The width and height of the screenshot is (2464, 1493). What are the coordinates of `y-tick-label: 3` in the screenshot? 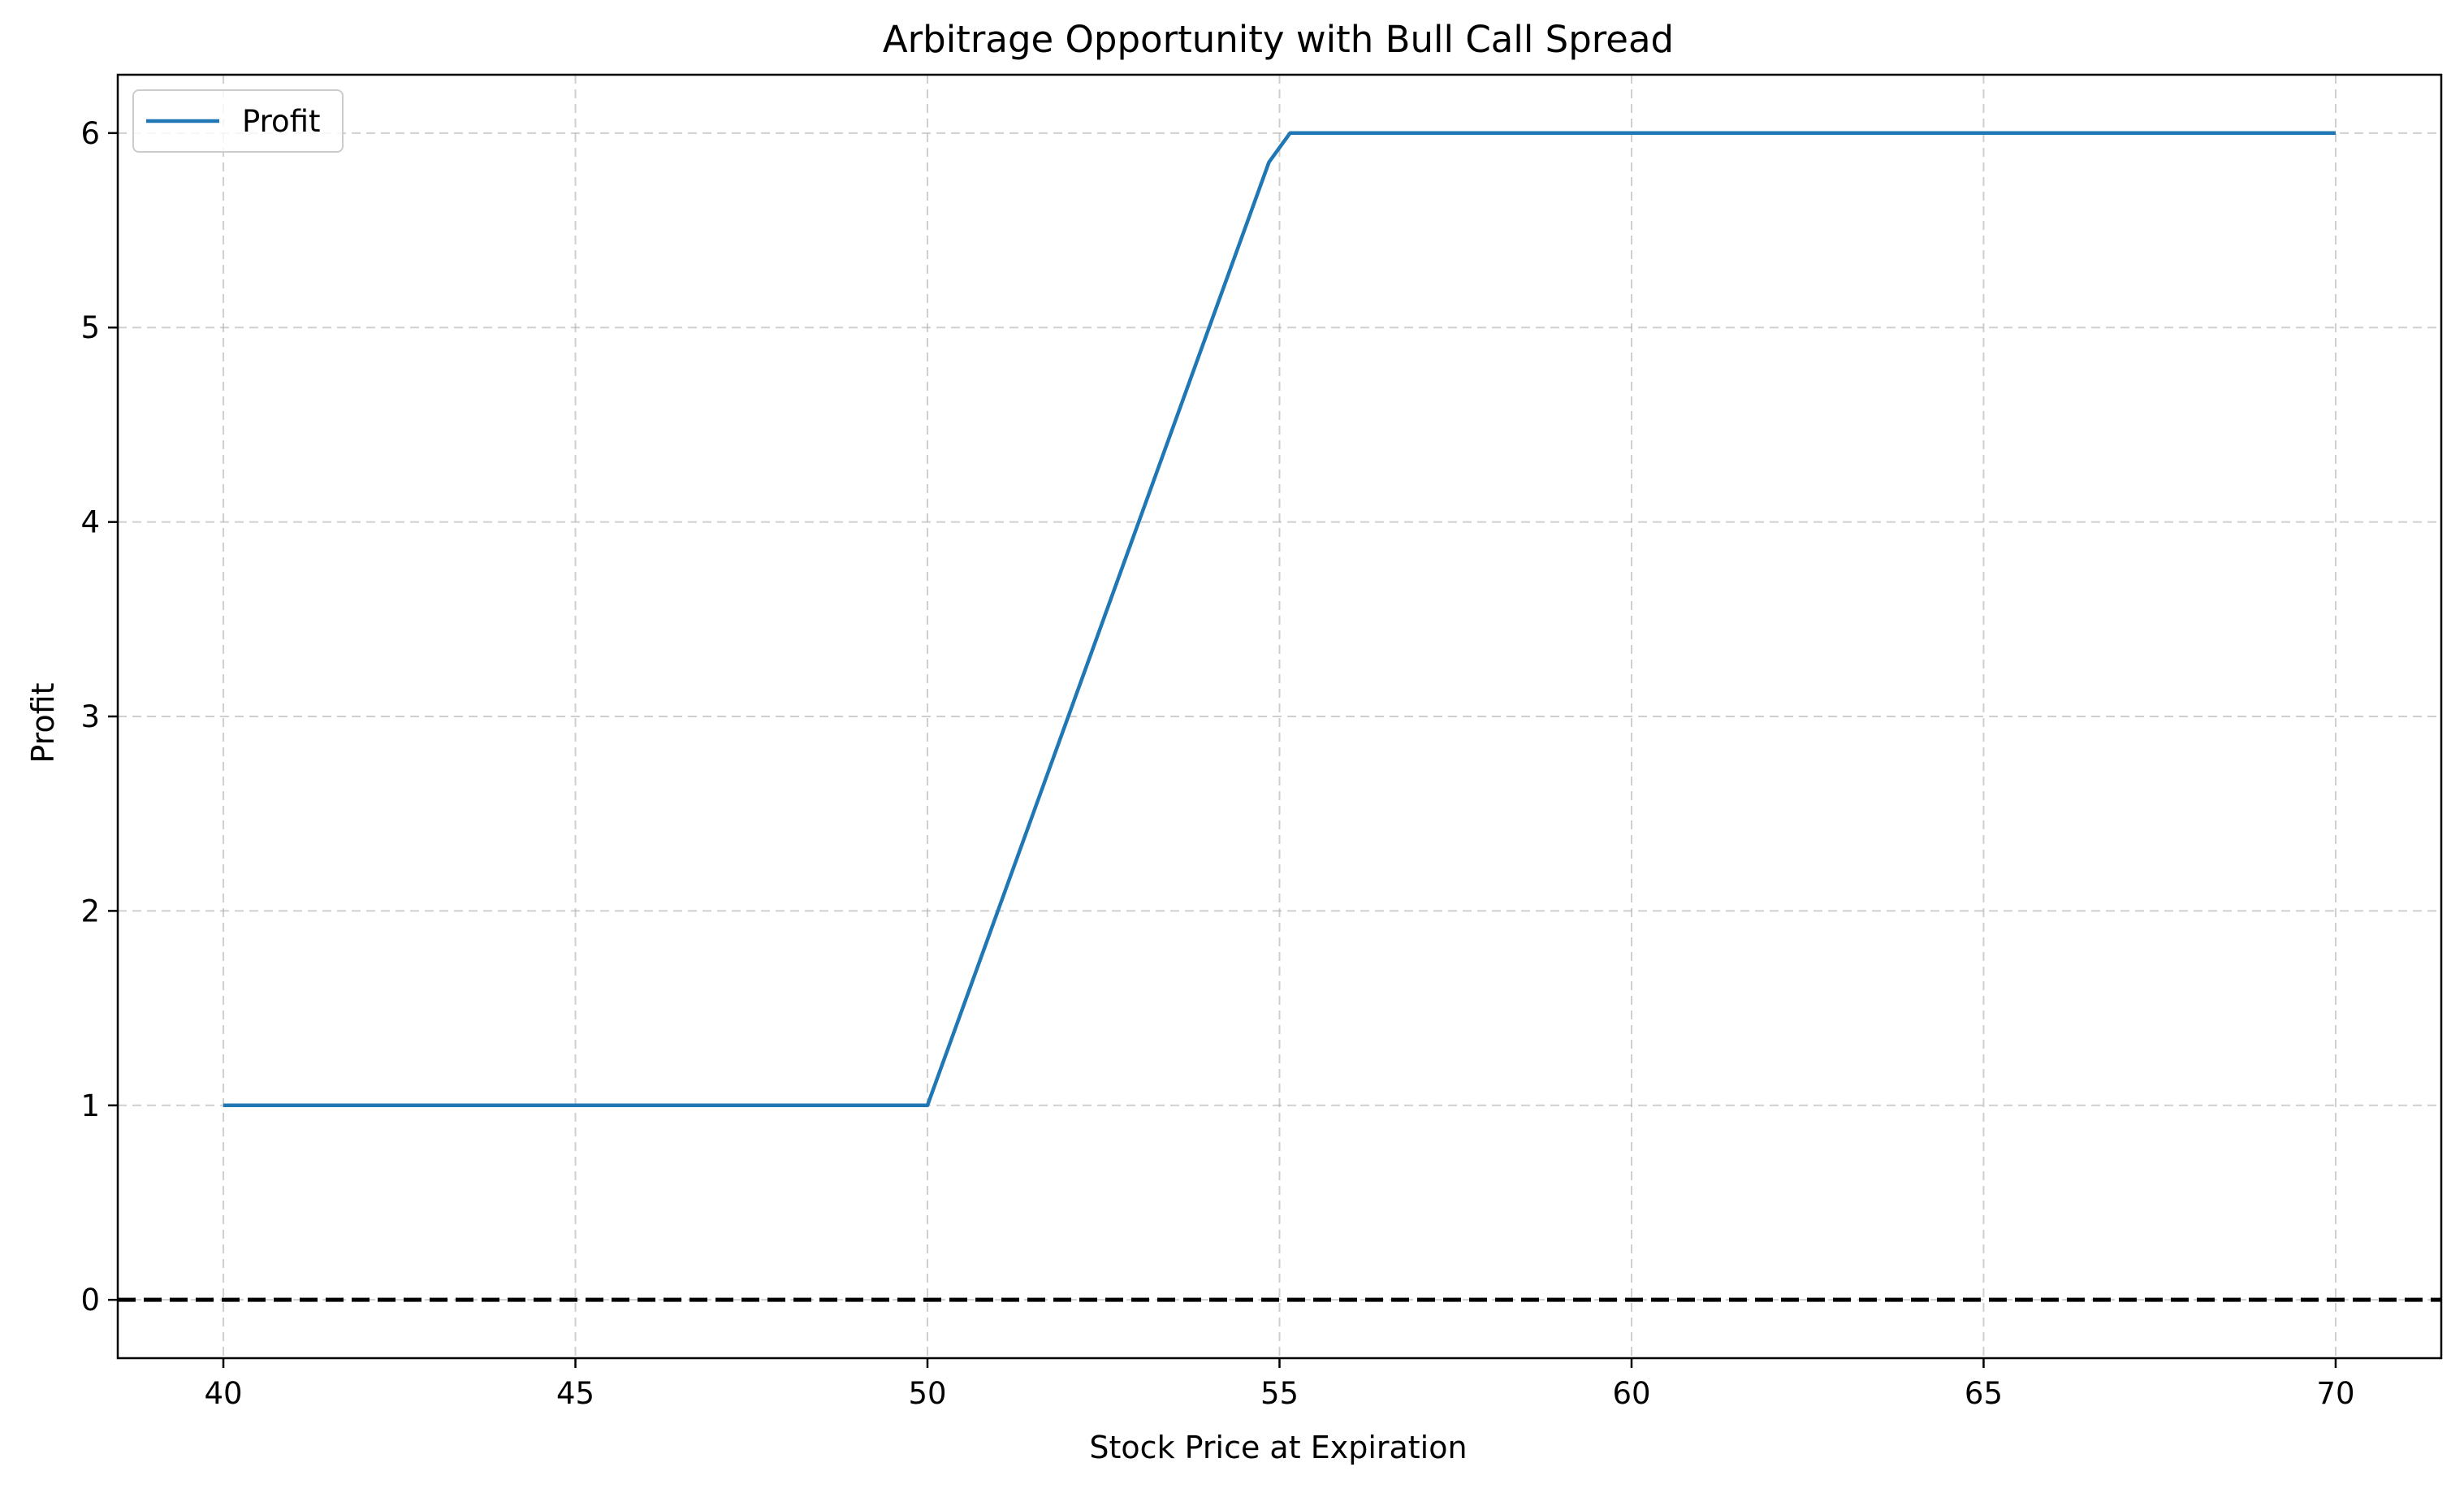 It's located at (90, 716).